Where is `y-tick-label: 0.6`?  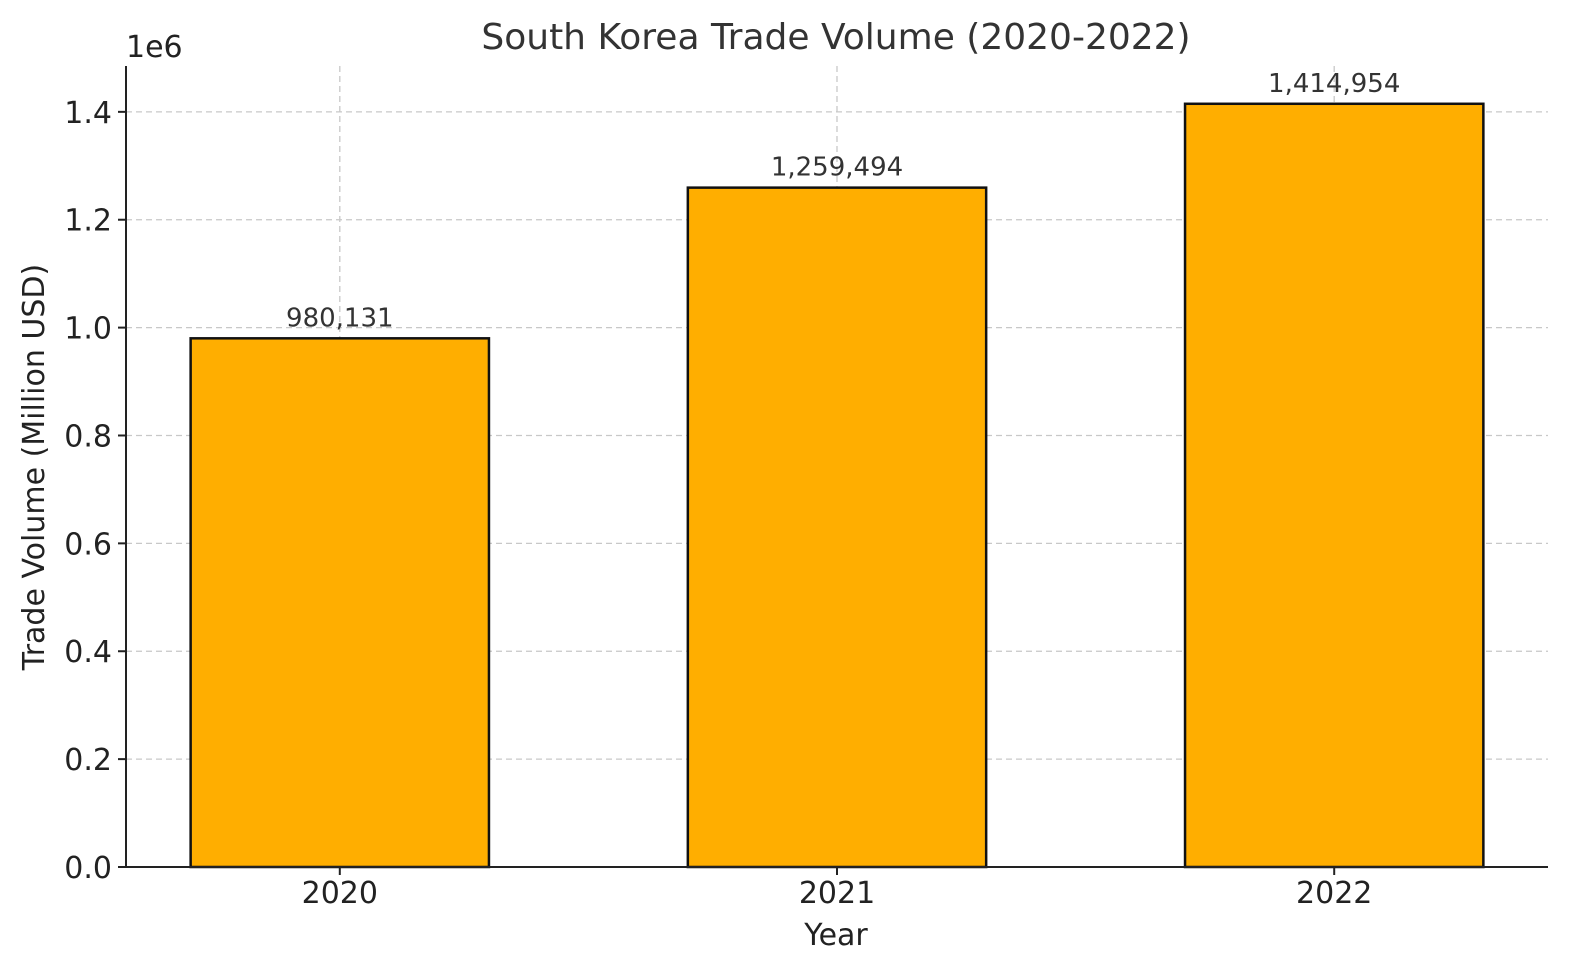 y-tick-label: 0.6 is located at coordinates (88, 544).